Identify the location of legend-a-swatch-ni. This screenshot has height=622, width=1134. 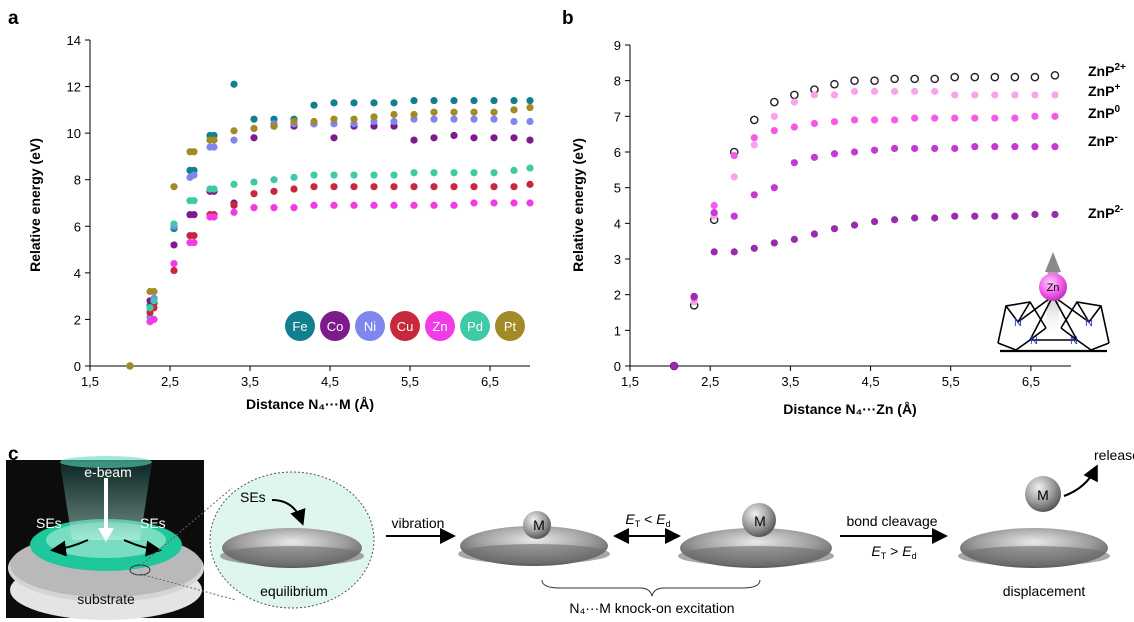
(370, 326).